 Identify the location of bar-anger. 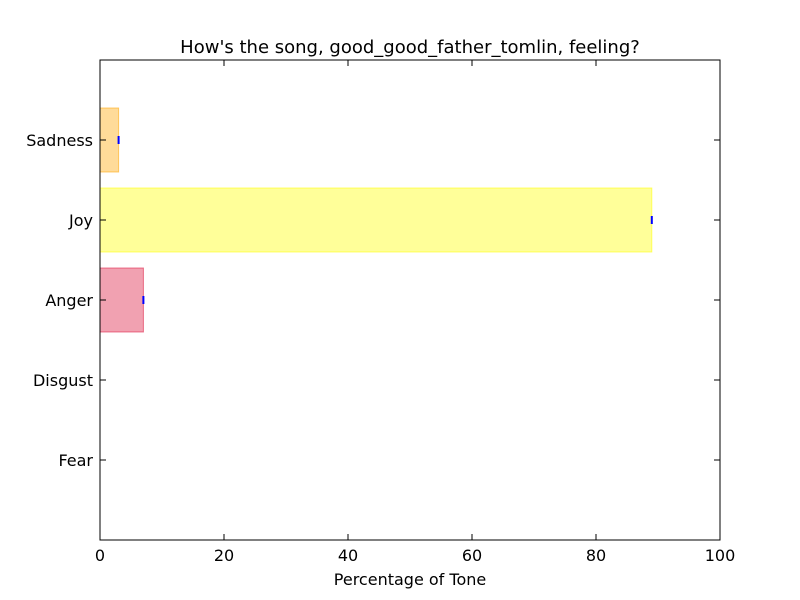
(121, 300).